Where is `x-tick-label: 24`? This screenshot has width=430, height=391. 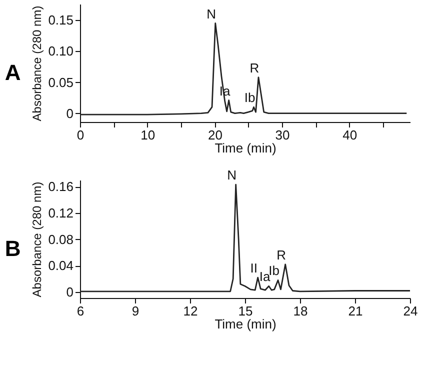 x-tick-label: 24 is located at coordinates (410, 311).